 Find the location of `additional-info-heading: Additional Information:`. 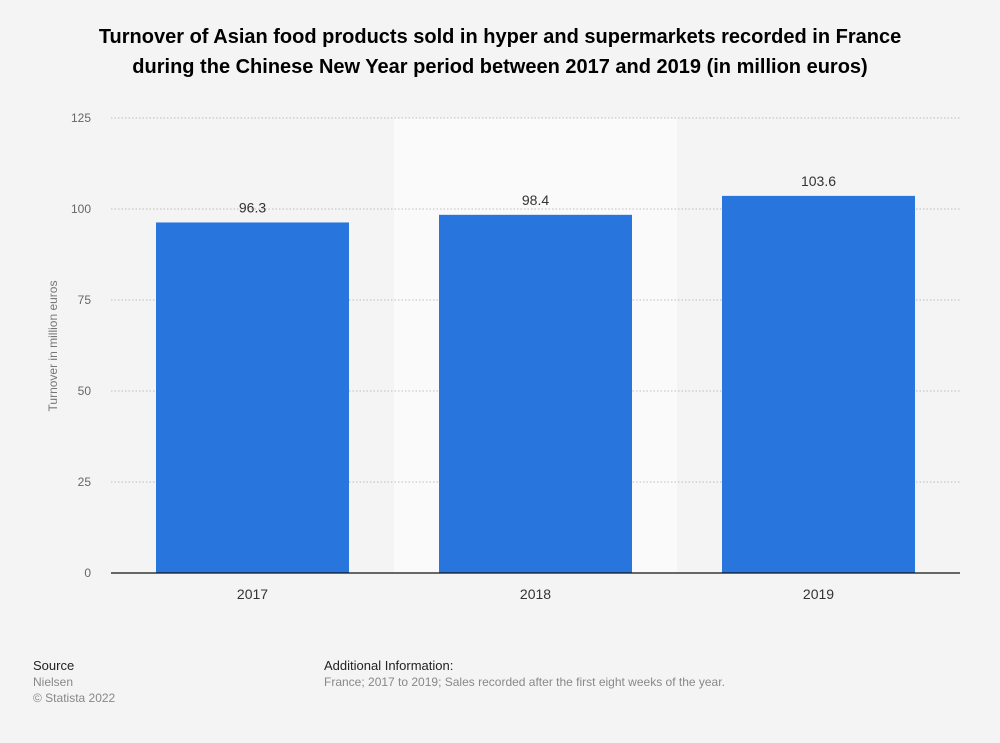

additional-info-heading: Additional Information: is located at coordinates (389, 665).